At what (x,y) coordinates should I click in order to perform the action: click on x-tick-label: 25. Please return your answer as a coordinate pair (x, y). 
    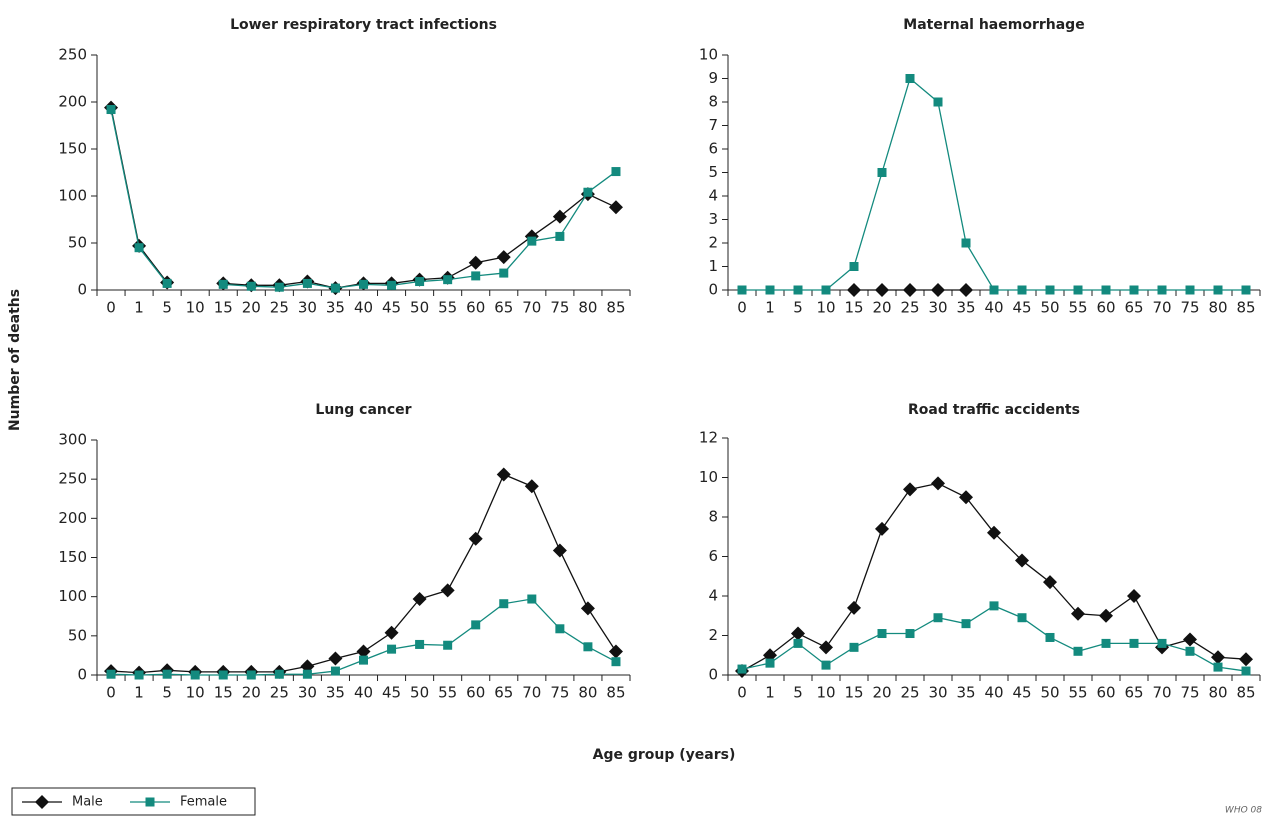
    Looking at the image, I should click on (909, 308).